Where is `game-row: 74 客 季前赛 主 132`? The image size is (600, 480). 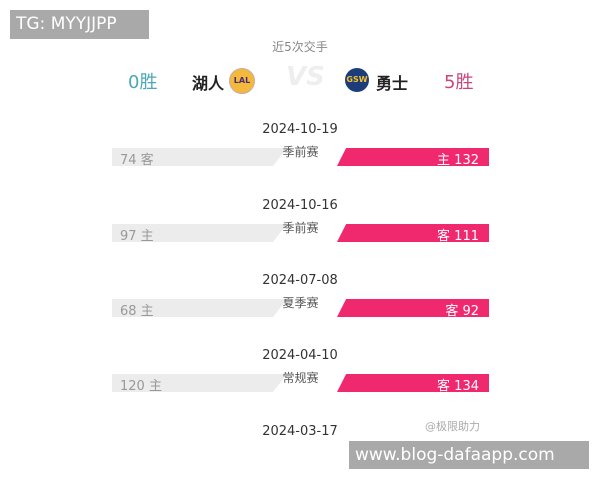 game-row: 74 客 季前赛 主 132 is located at coordinates (300, 156).